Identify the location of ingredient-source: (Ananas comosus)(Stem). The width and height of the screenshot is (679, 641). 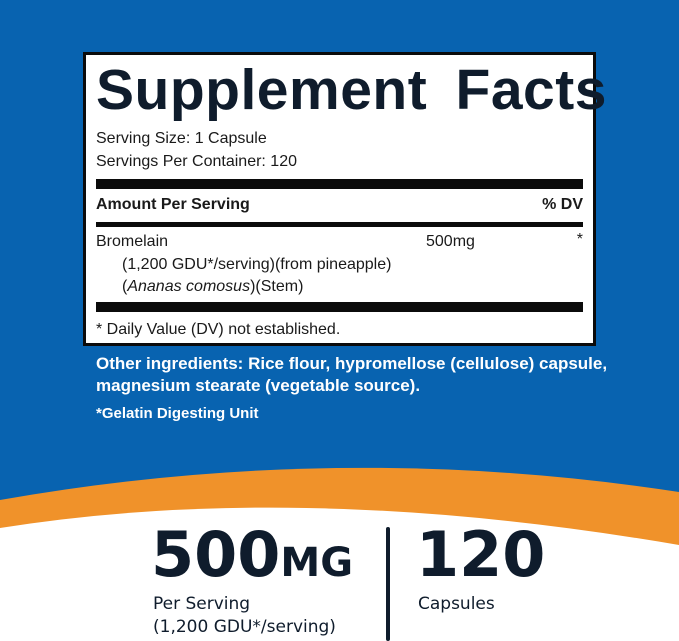
(213, 286).